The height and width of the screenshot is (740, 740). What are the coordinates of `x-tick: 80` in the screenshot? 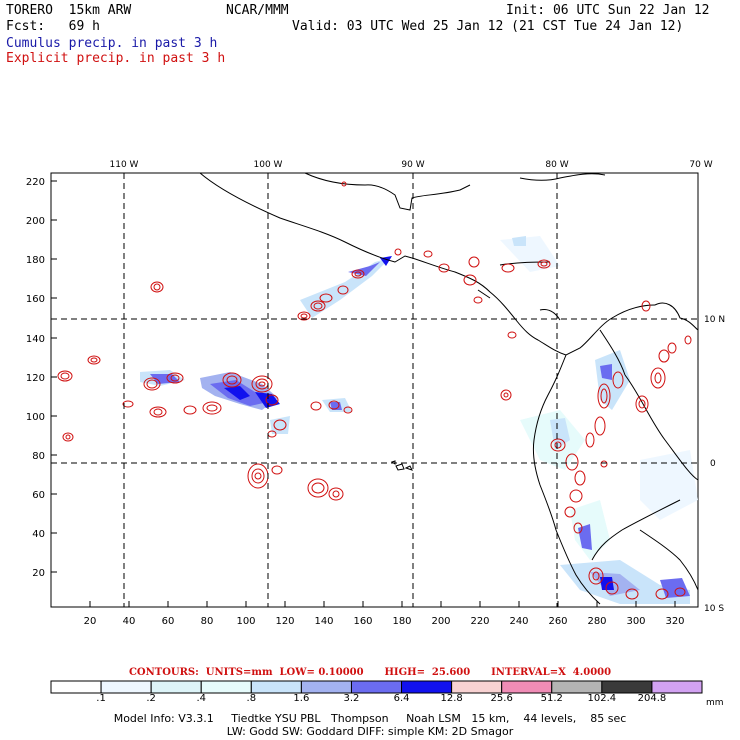 It's located at (207, 621).